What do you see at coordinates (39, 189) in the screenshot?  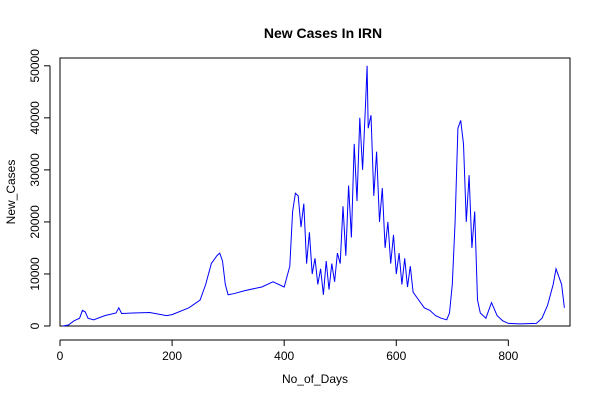 I see `y-axis: 0 10000 20000 30000 40000 50000` at bounding box center [39, 189].